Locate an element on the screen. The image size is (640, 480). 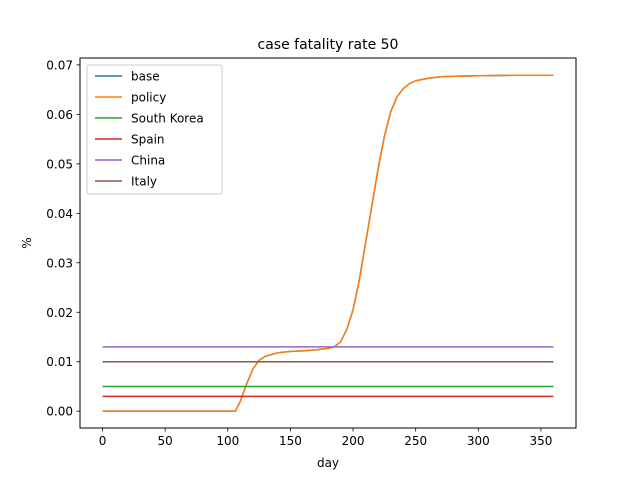
x-tick-label: 200 is located at coordinates (353, 441).